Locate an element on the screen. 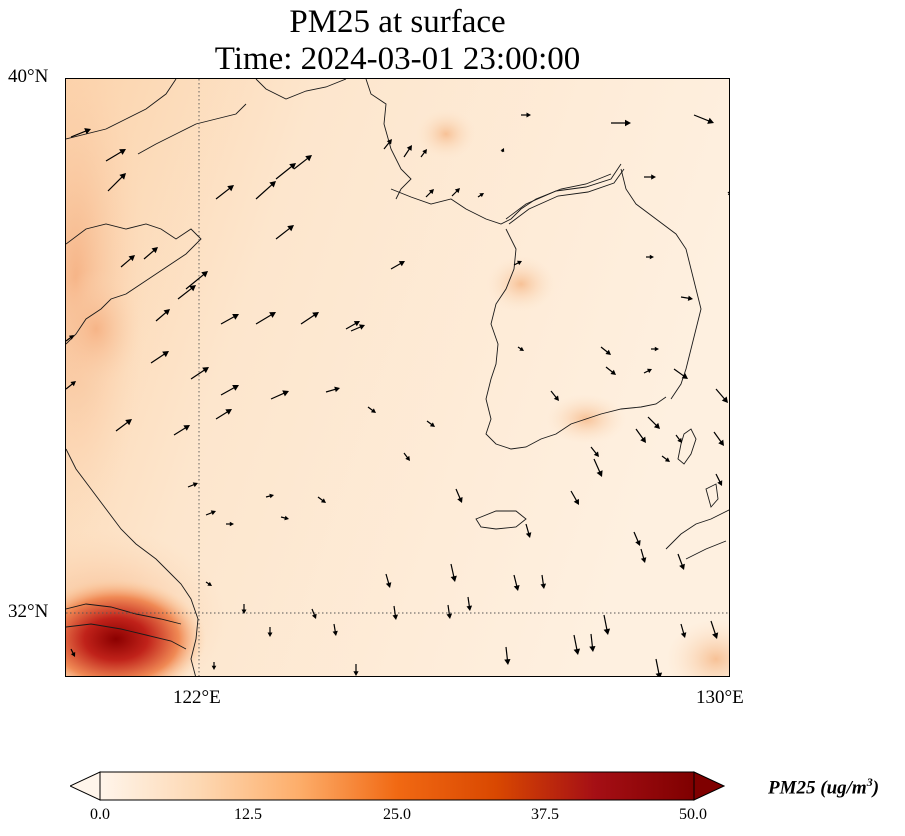 This screenshot has height=836, width=905. colorbar is located at coordinates (397, 786).